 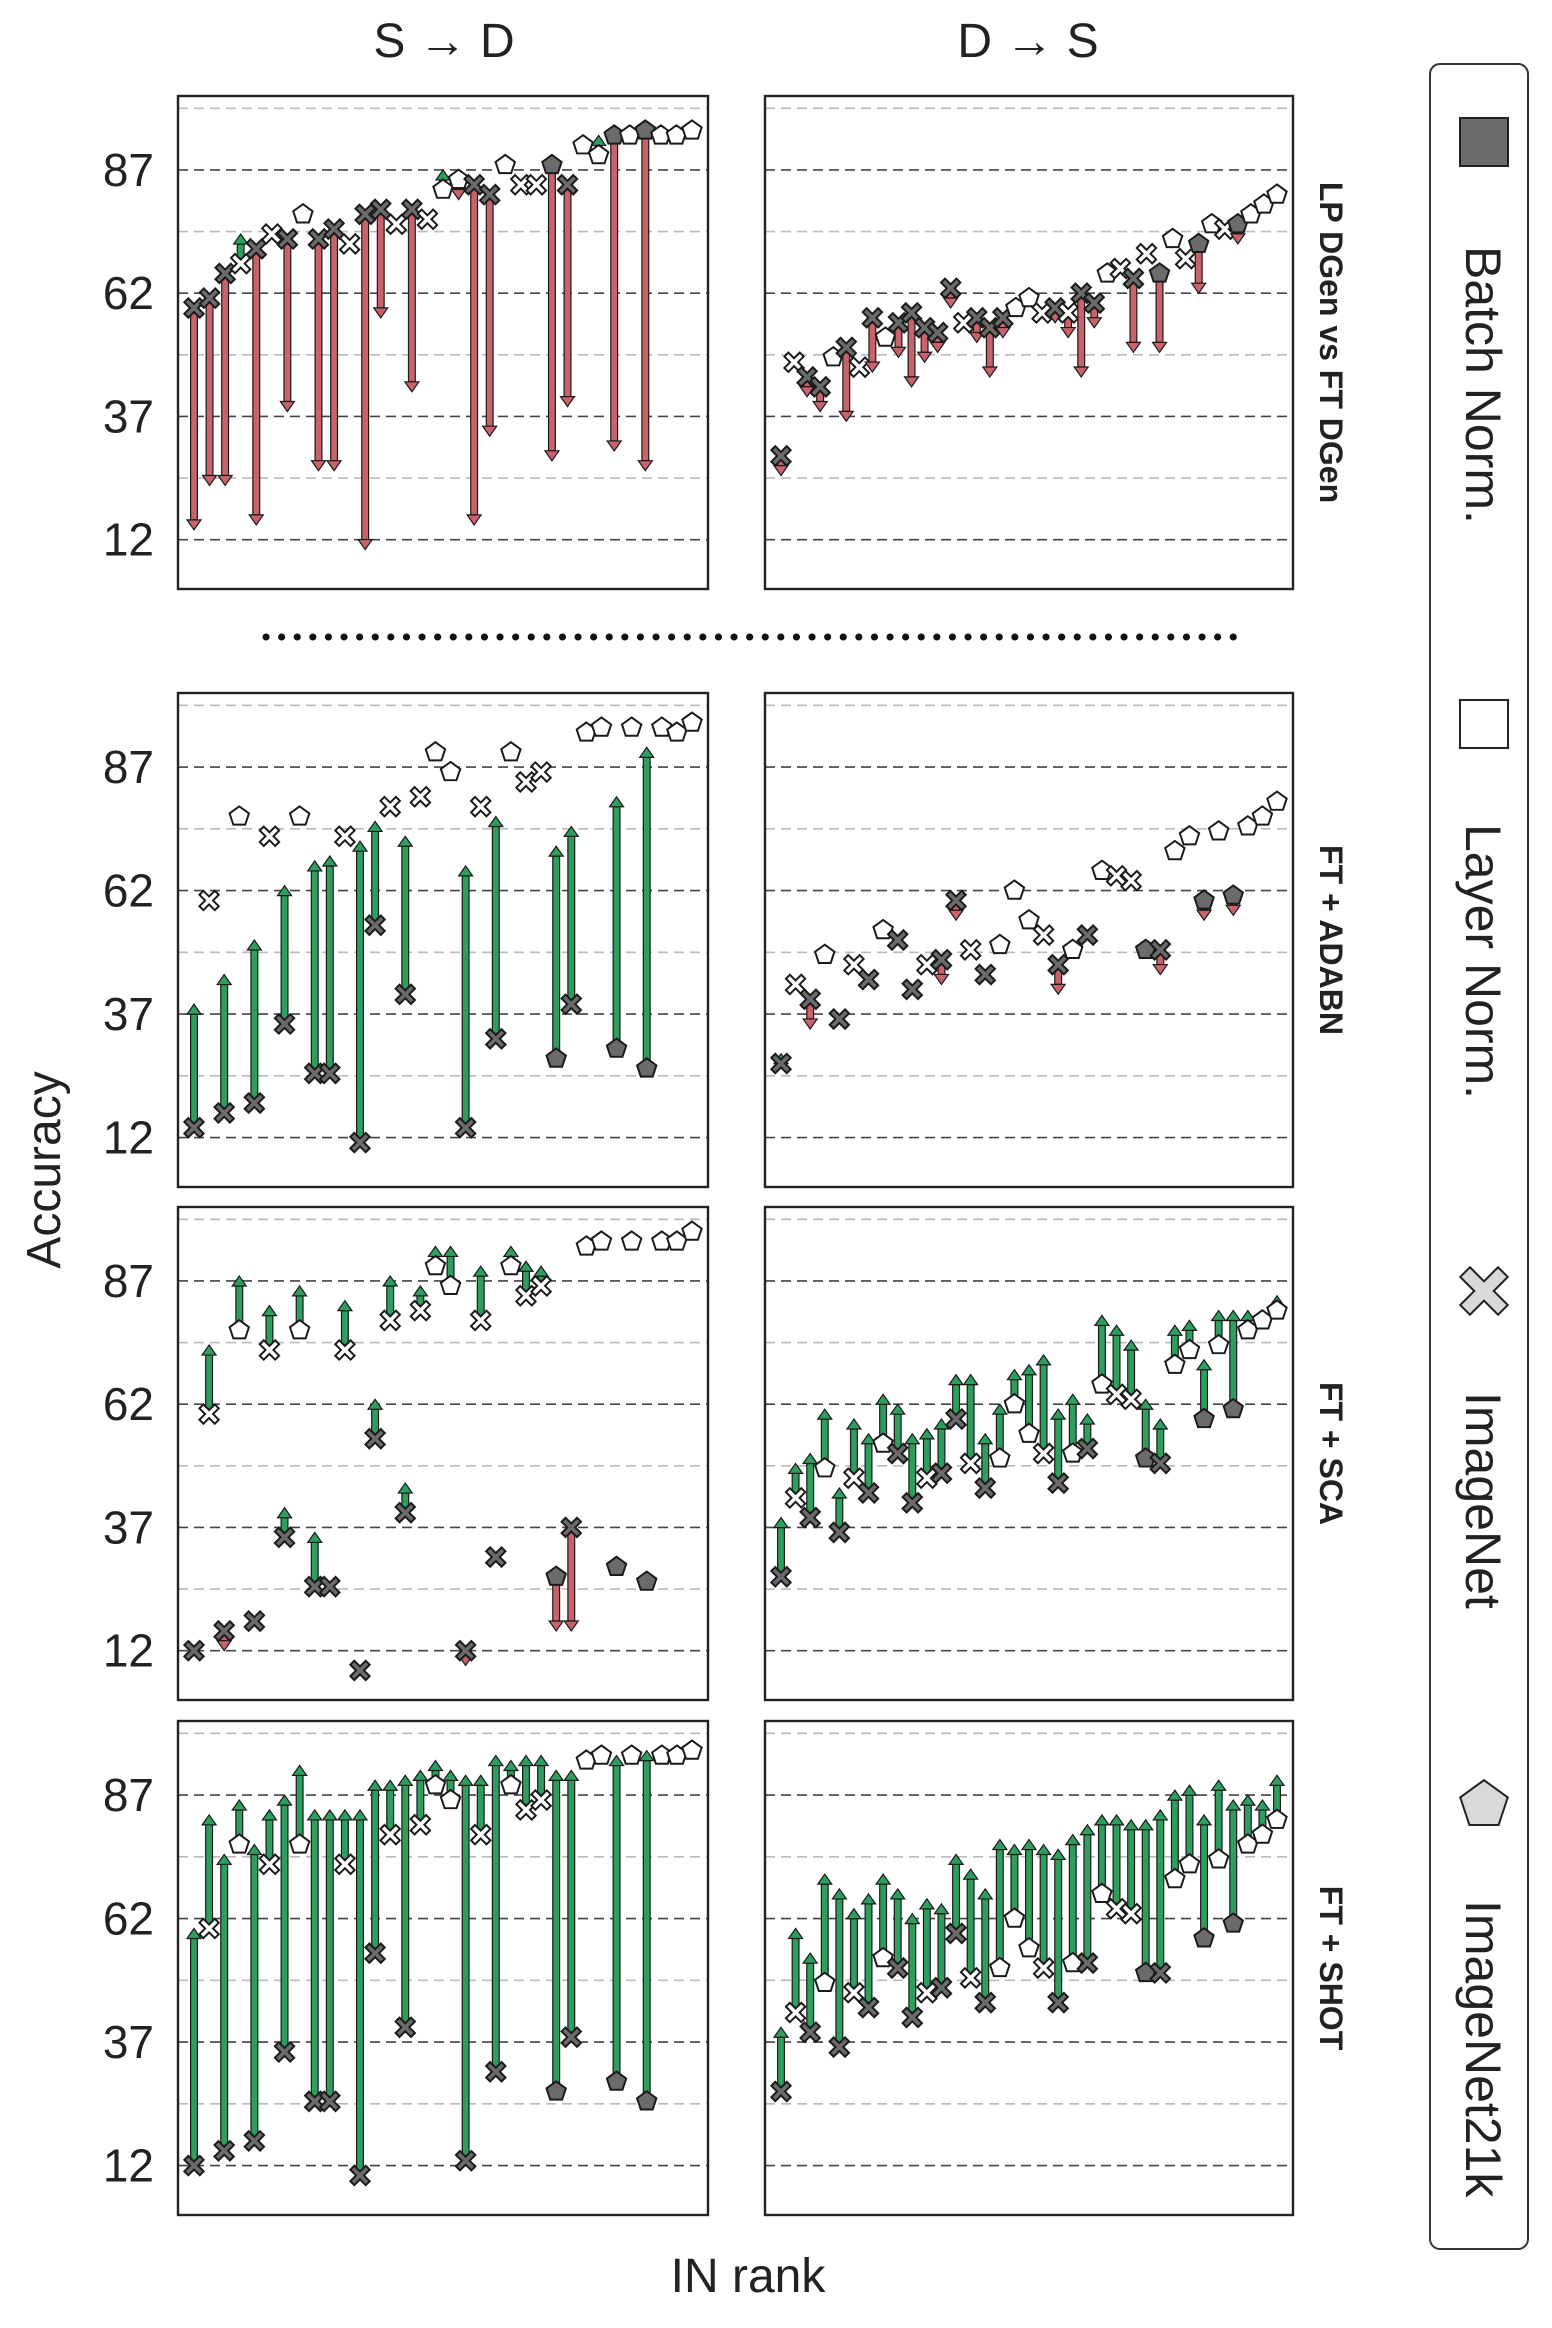 I want to click on panel-2-2: FT + ADABN, so click(x=1056, y=940).